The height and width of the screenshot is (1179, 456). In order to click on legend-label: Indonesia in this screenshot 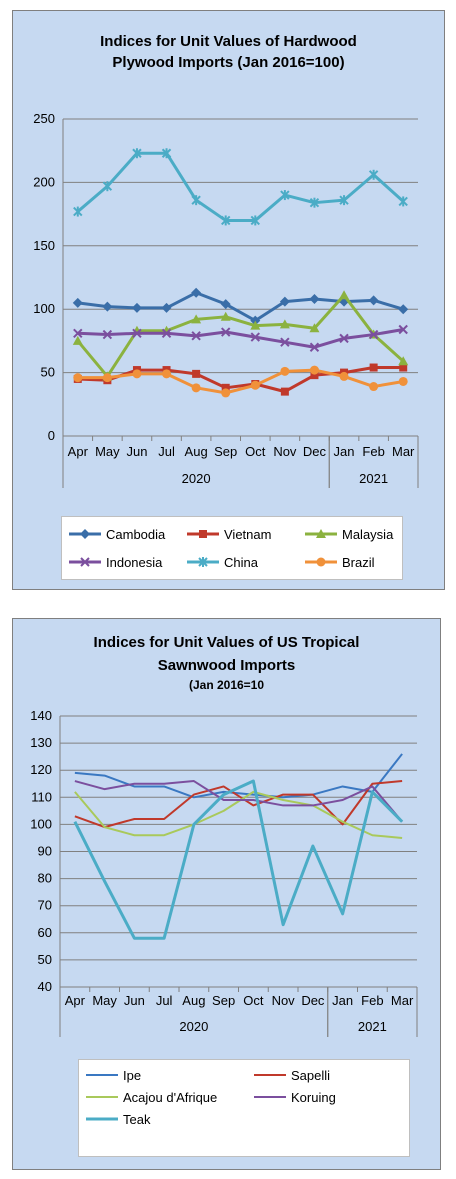, I will do `click(134, 562)`.